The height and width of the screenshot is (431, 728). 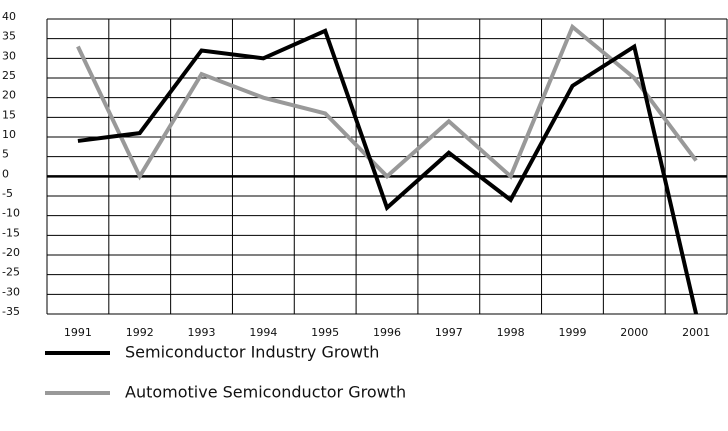 What do you see at coordinates (11, 311) in the screenshot?
I see `y-tick-label: -35` at bounding box center [11, 311].